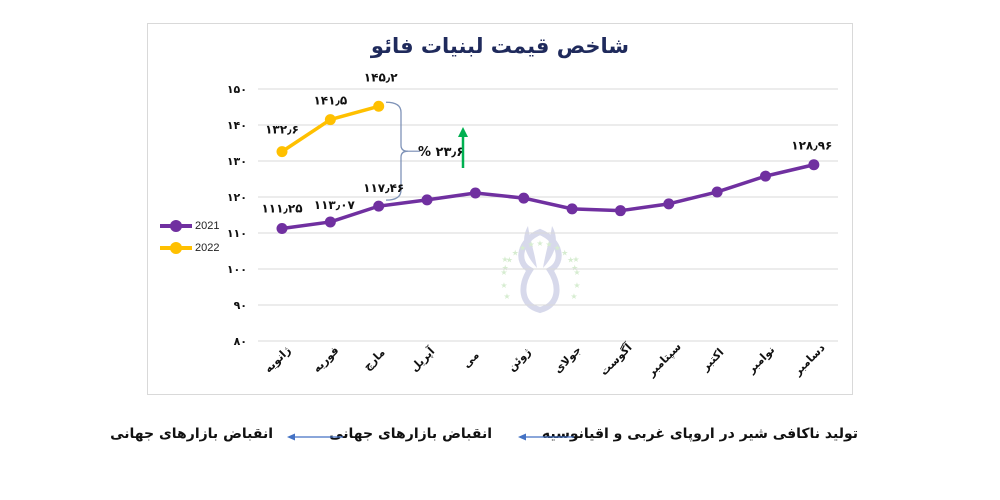  I want to click on x-tick-label: ژوئن, so click(519, 359).